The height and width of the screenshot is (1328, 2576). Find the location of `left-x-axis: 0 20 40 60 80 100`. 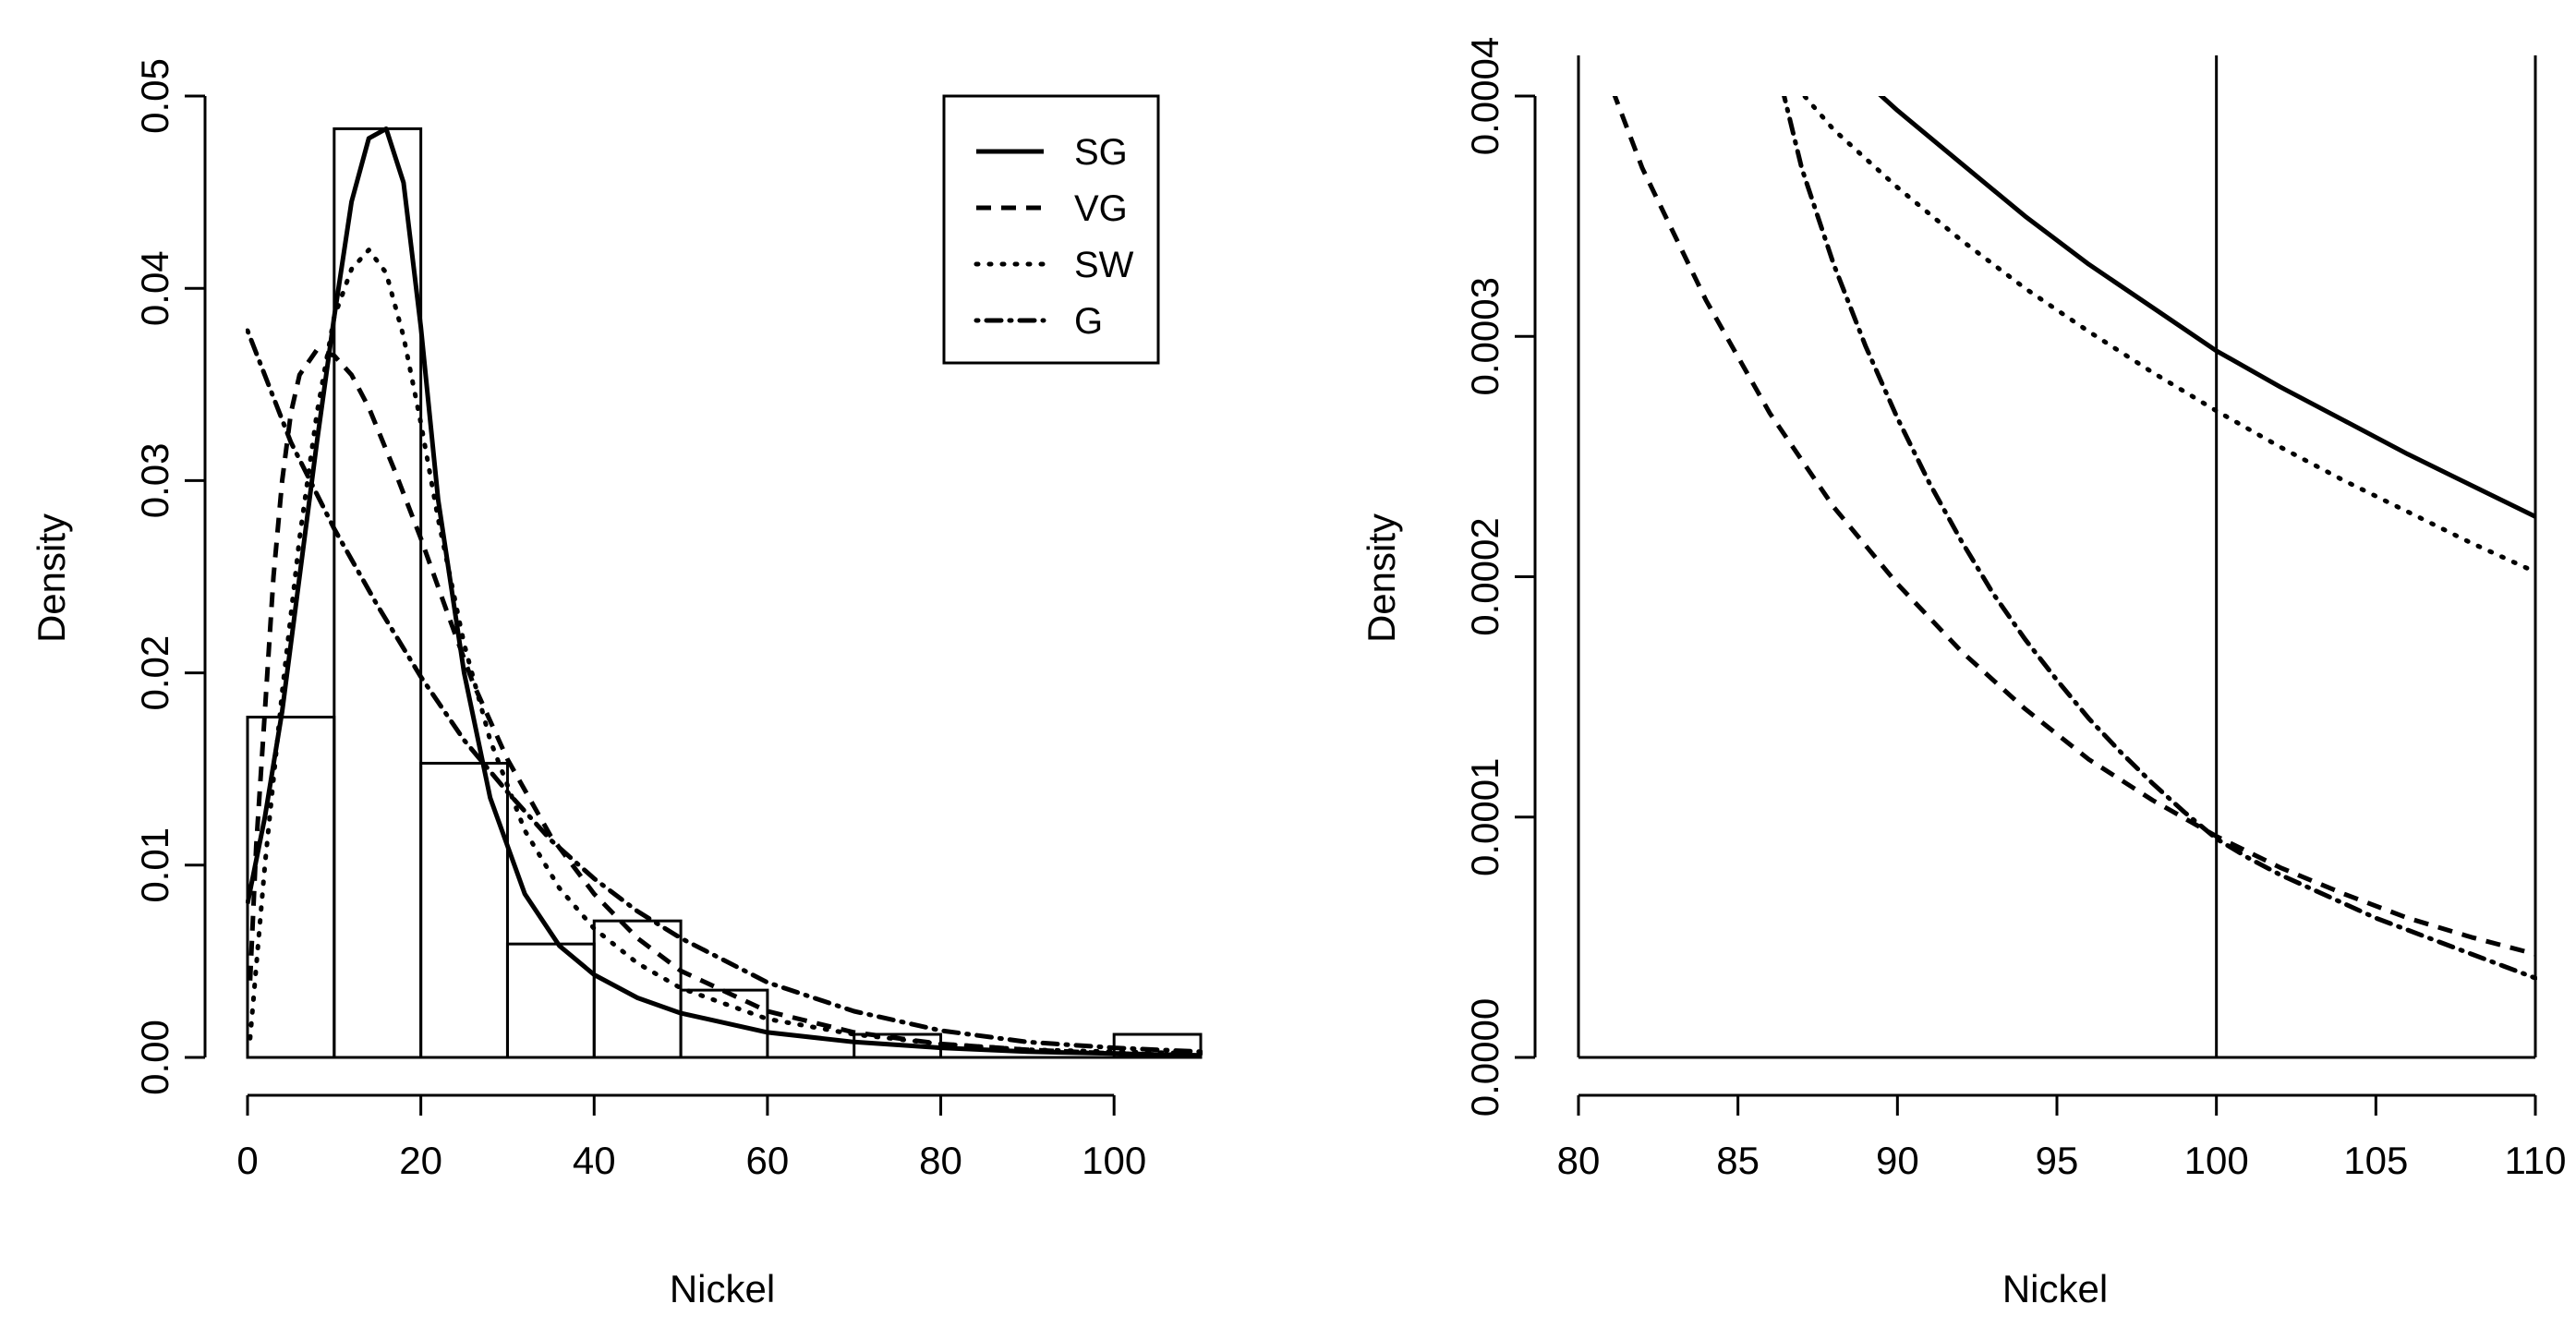

left-x-axis: 0 20 40 60 80 100 is located at coordinates (691, 1137).